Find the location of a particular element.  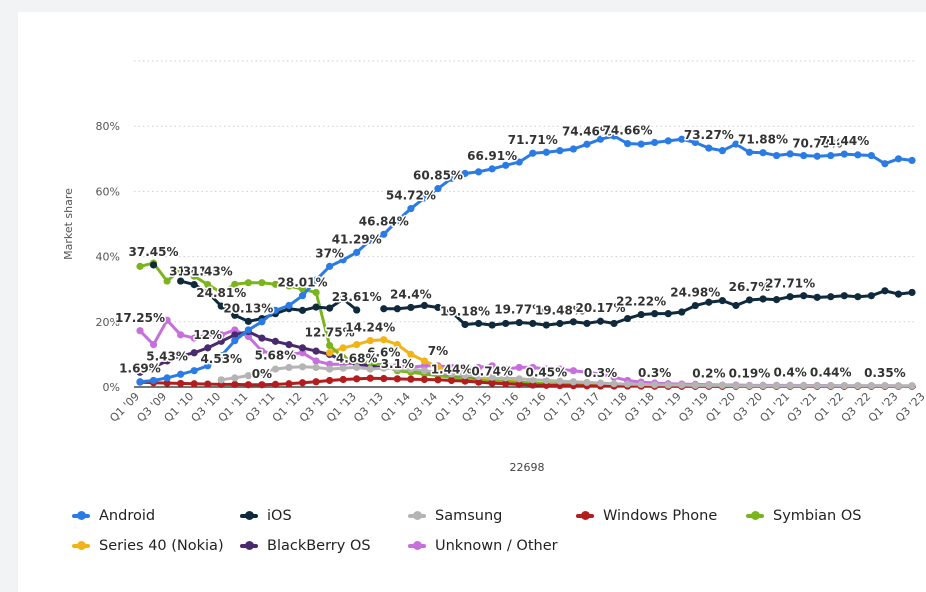

legend-item-series-40-nokia-: Series 40 (Nokia) is located at coordinates (148, 546).